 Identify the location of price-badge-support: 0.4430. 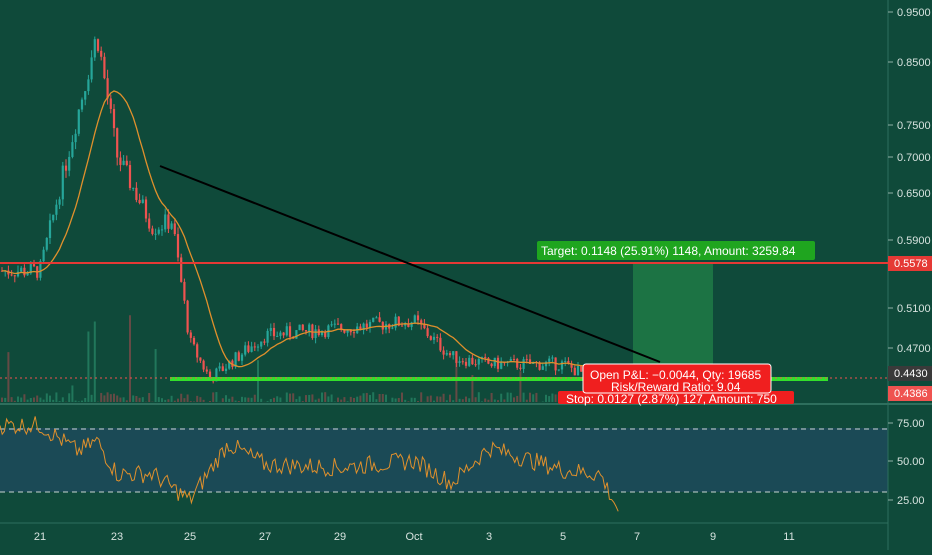
(910, 373).